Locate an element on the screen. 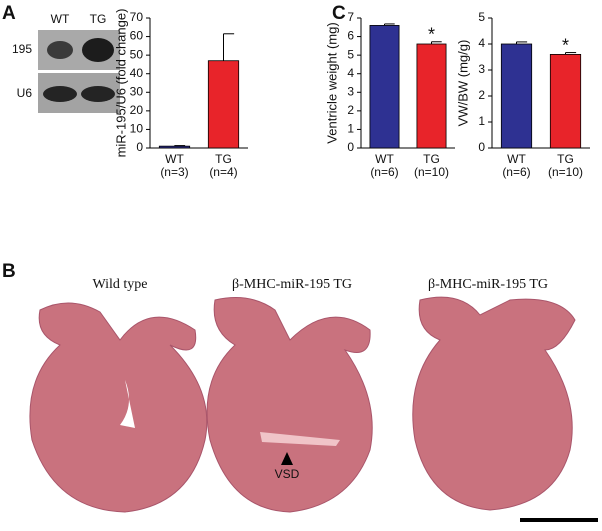 Image resolution: width=602 pixels, height=531 pixels. y-tick-label: 60 is located at coordinates (137, 36).